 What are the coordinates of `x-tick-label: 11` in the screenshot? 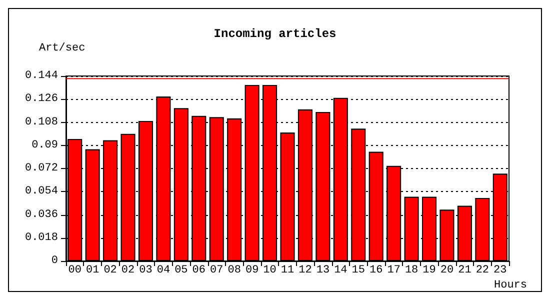 It's located at (287, 270).